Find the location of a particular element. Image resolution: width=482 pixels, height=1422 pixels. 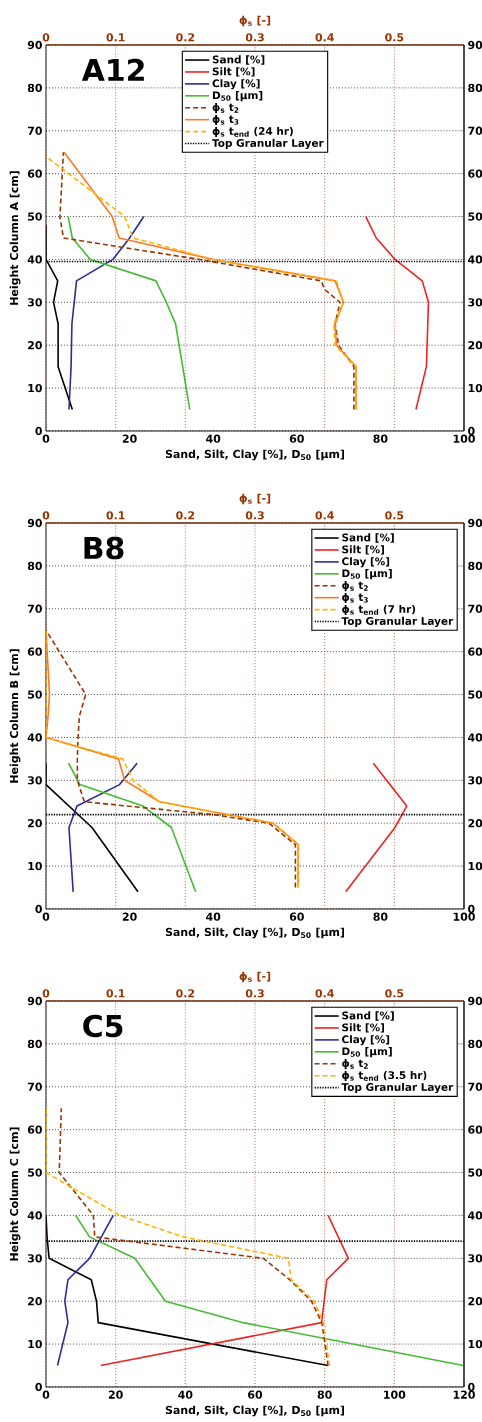

chart-title: A12 is located at coordinates (112, 69).